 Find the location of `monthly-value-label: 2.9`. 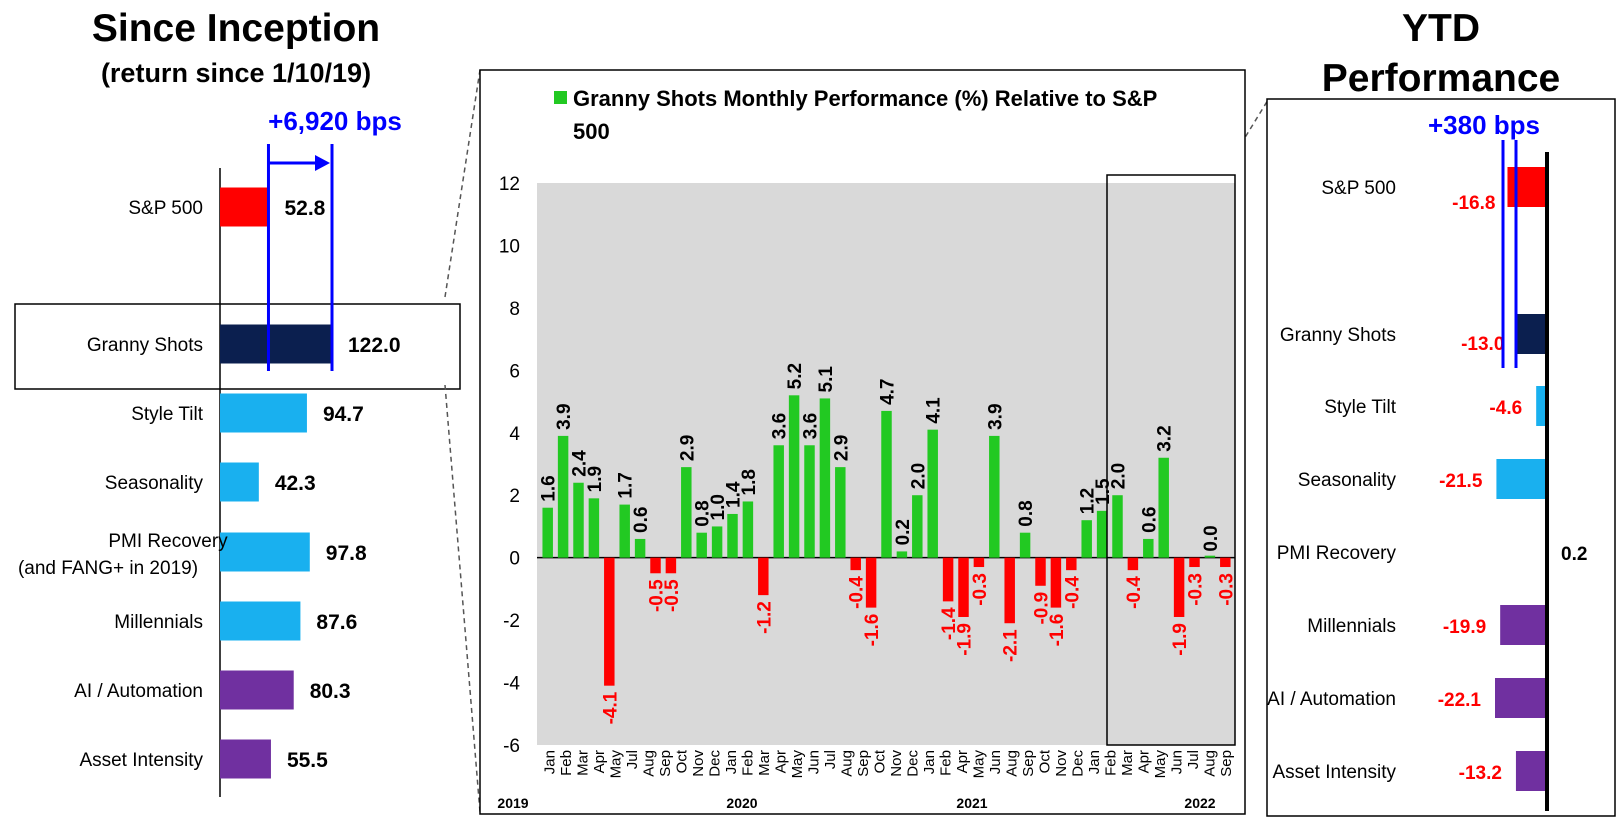

monthly-value-label: 2.9 is located at coordinates (841, 448).